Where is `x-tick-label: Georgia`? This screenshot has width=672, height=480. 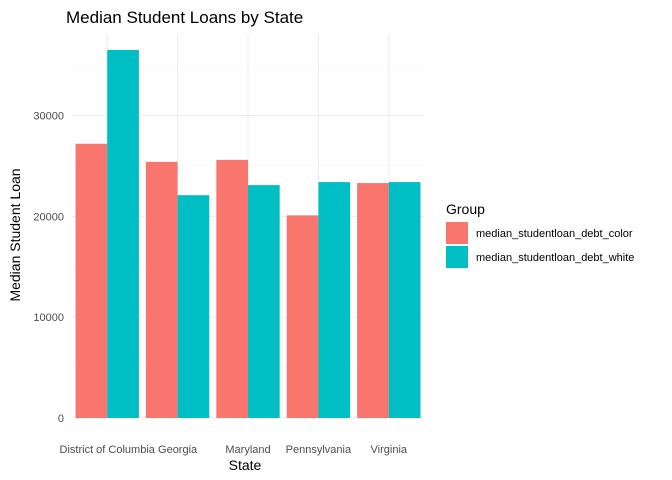
x-tick-label: Georgia is located at coordinates (178, 450).